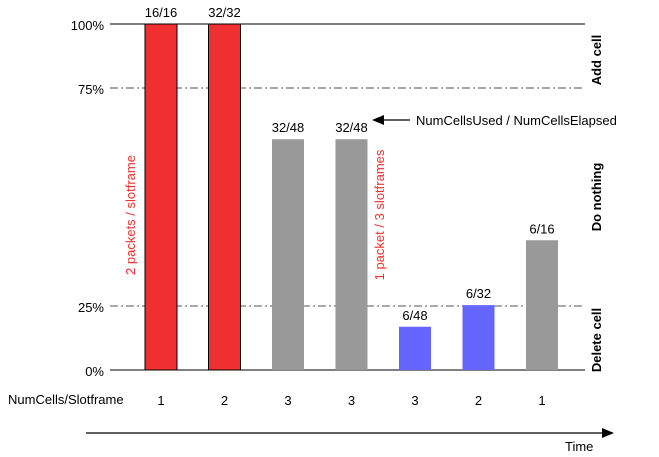 The width and height of the screenshot is (659, 457). I want to click on cell-labels-group: 1 2 3 3 3 2 1, so click(351, 400).